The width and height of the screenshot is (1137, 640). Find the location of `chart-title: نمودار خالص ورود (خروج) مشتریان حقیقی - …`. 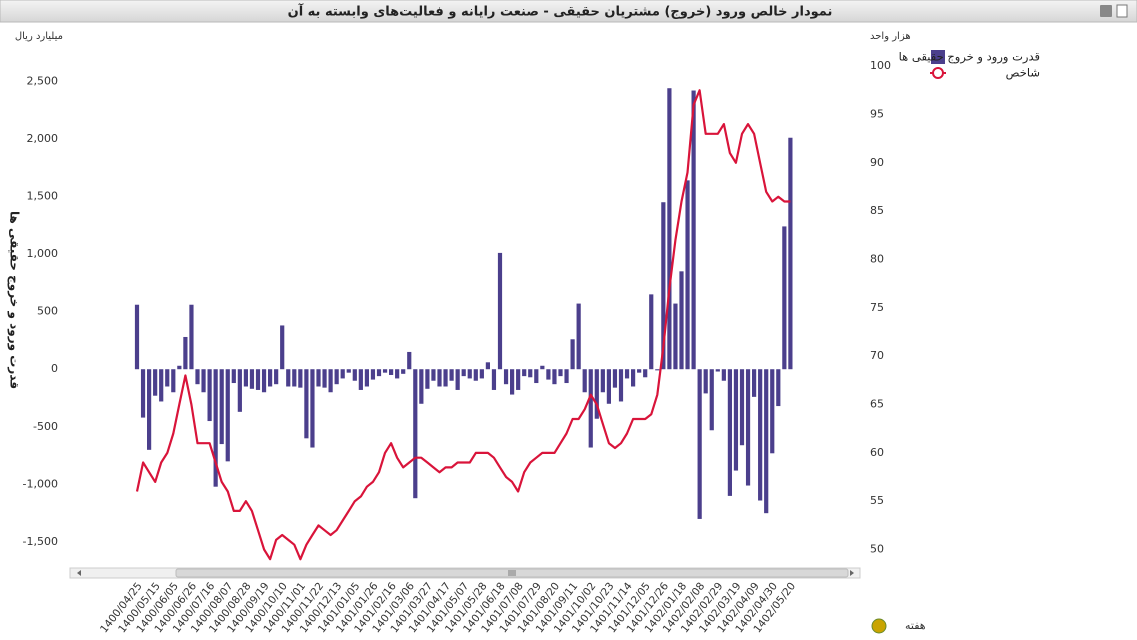

chart-title: نمودار خالص ورود (خروج) مشتریان حقیقی - … is located at coordinates (560, 11).